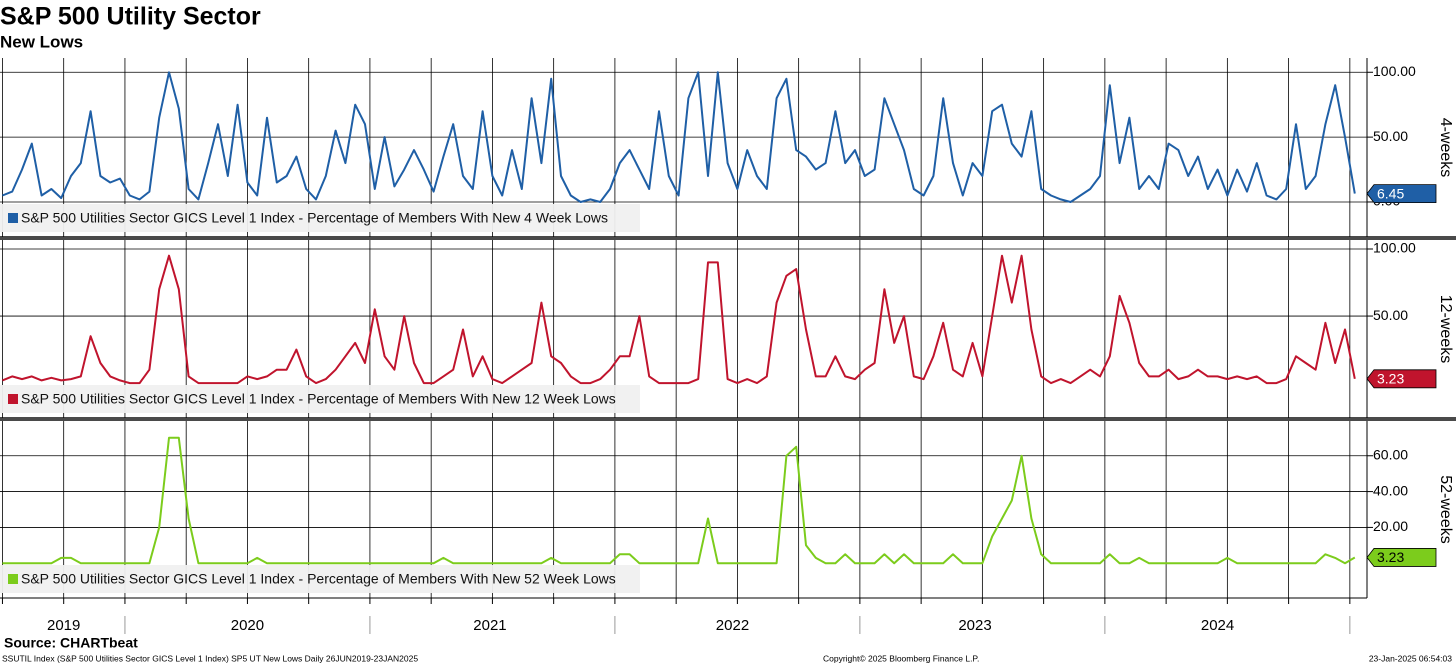 The height and width of the screenshot is (665, 1456). What do you see at coordinates (1390, 526) in the screenshot?
I see `y-tick-label: 20.00` at bounding box center [1390, 526].